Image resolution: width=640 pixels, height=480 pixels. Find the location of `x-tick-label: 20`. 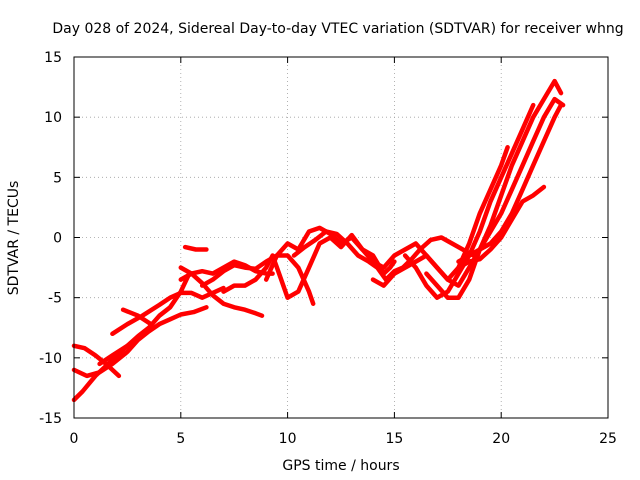

x-tick-label: 20 is located at coordinates (501, 439).